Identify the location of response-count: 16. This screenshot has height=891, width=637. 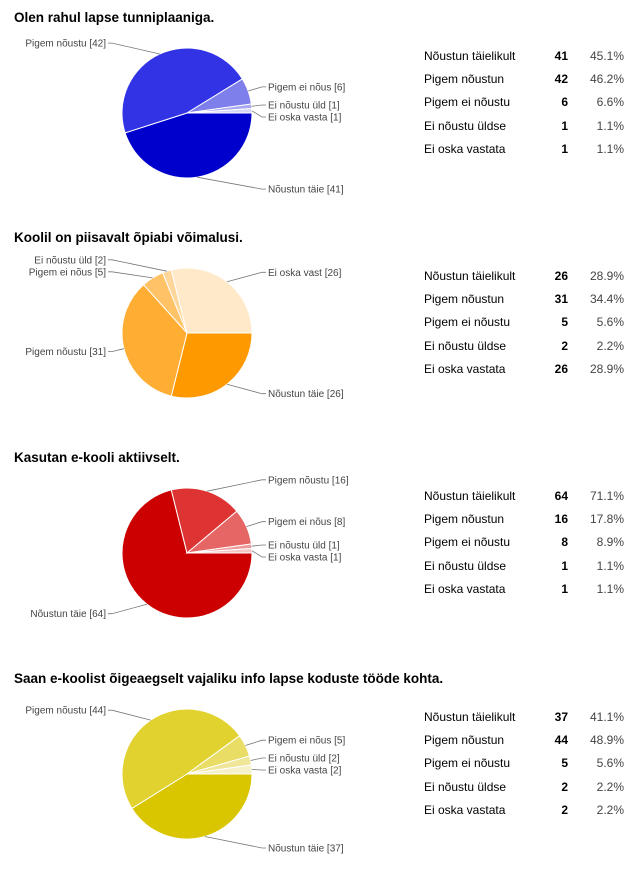
(561, 518).